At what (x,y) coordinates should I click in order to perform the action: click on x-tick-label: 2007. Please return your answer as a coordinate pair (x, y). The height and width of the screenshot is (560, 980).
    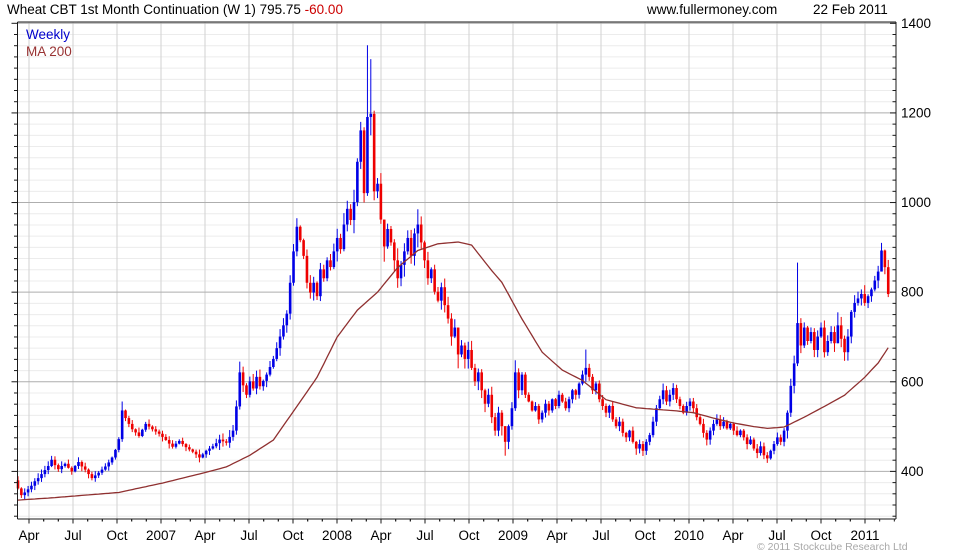
    Looking at the image, I should click on (161, 535).